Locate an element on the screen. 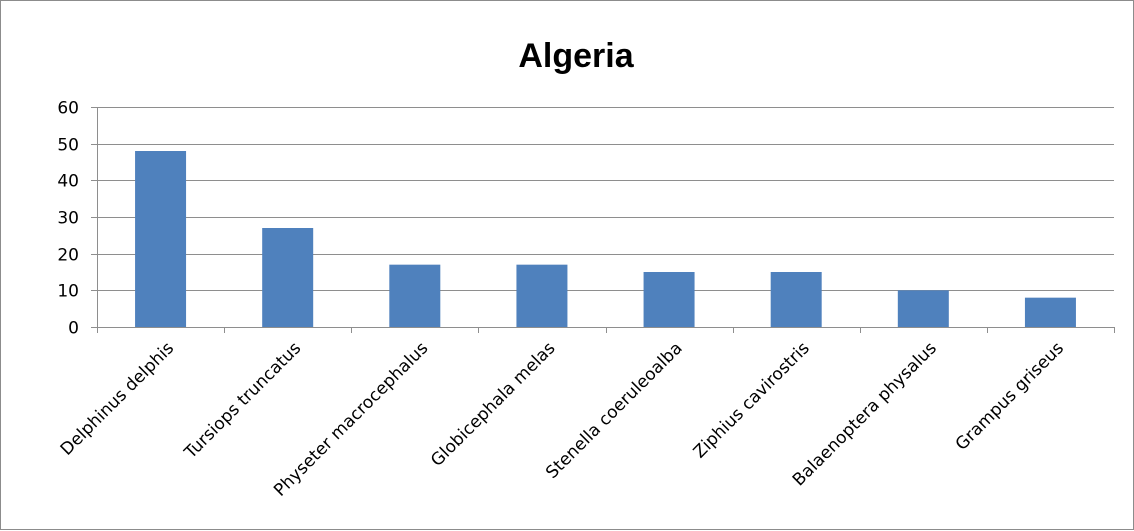 This screenshot has height=531, width=1134. y-tick-labels: 0 10 20 30 40 50 60 is located at coordinates (68, 219).